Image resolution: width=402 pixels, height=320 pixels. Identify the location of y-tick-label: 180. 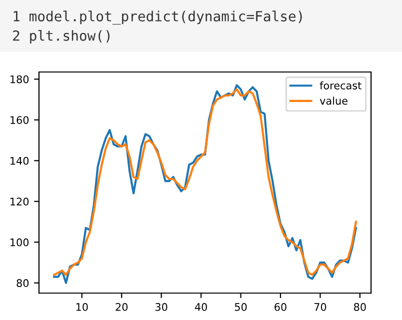
(19, 79).